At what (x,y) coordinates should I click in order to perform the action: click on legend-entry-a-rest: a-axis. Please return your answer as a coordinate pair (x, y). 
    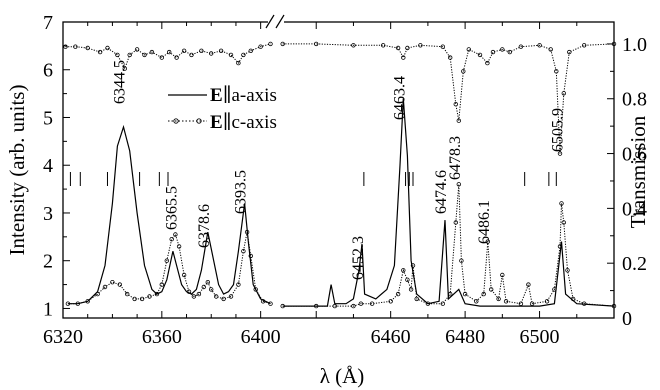
    Looking at the image, I should click on (253, 95).